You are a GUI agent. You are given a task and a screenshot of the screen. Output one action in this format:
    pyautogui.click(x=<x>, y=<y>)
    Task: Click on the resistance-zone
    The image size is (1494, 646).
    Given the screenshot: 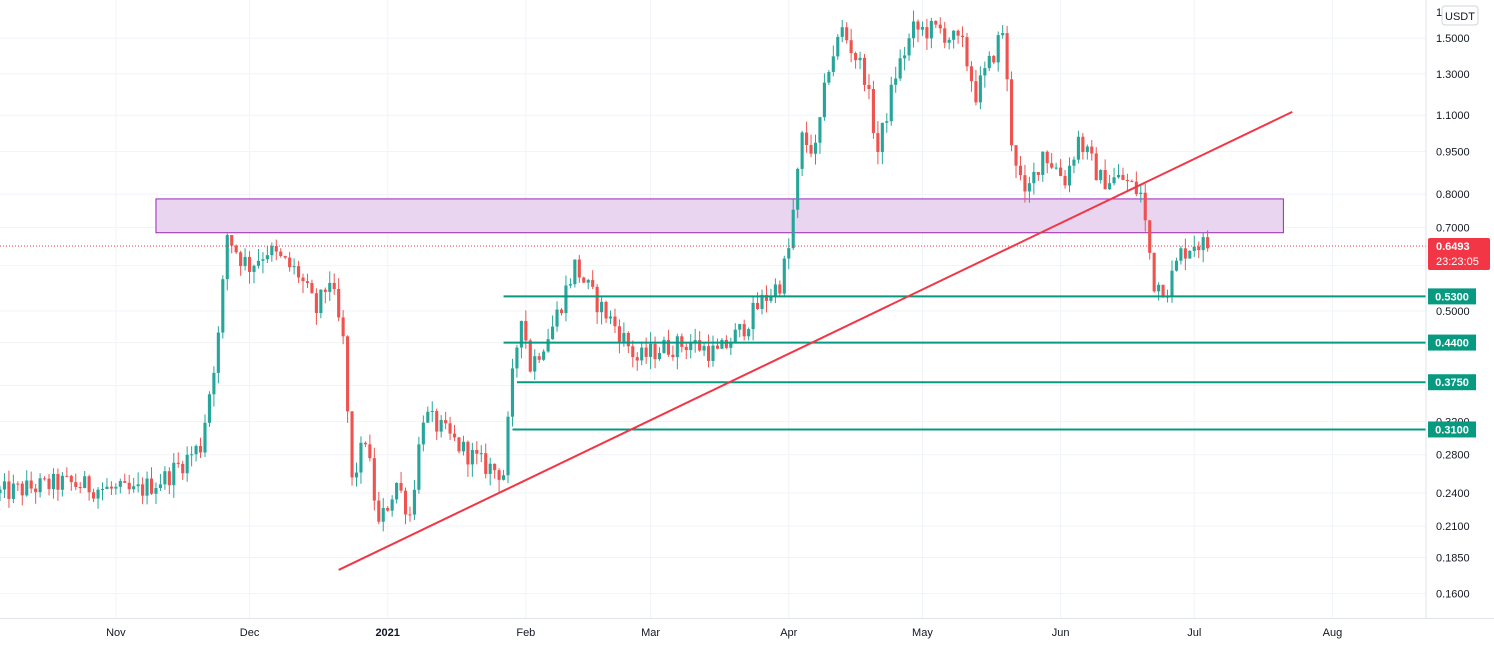 What is the action you would take?
    pyautogui.click(x=719, y=216)
    